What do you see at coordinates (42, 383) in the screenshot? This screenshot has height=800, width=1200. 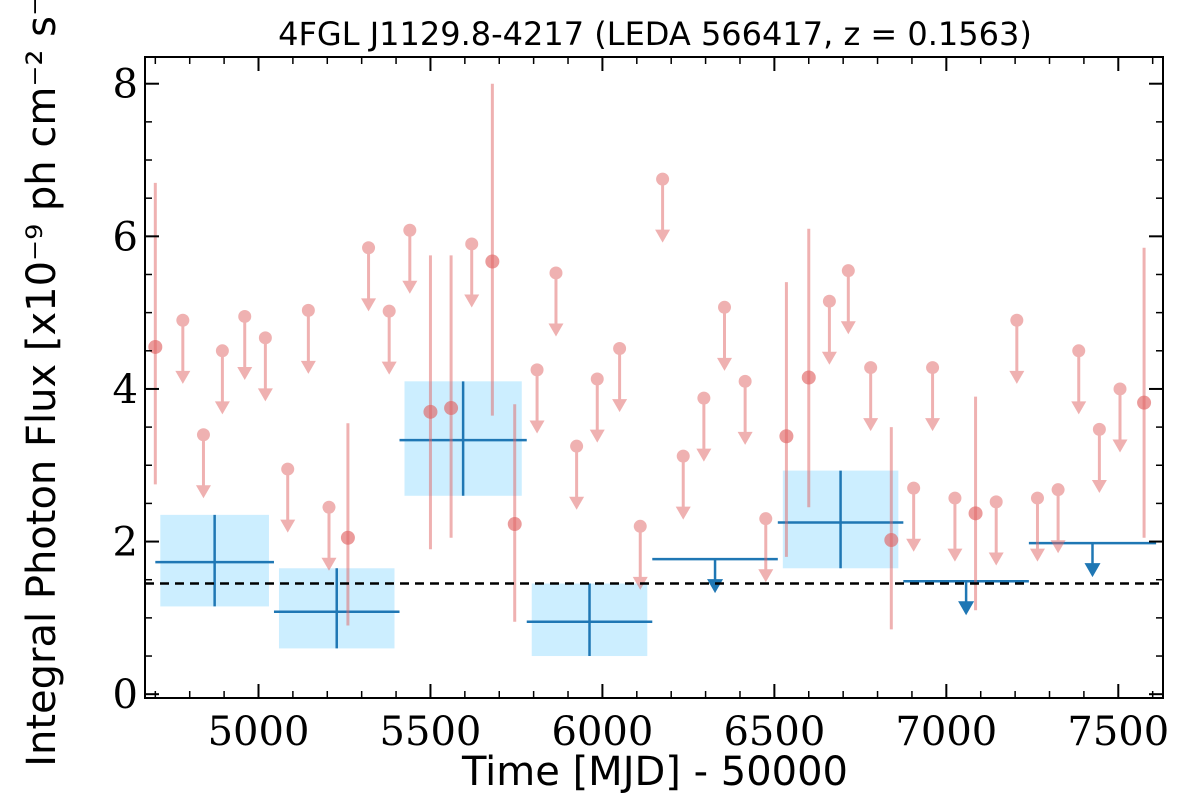 I see `y-axis-label: Integral Photon Flux [x10⁻⁹ ph cm⁻² s⁻¹]` at bounding box center [42, 383].